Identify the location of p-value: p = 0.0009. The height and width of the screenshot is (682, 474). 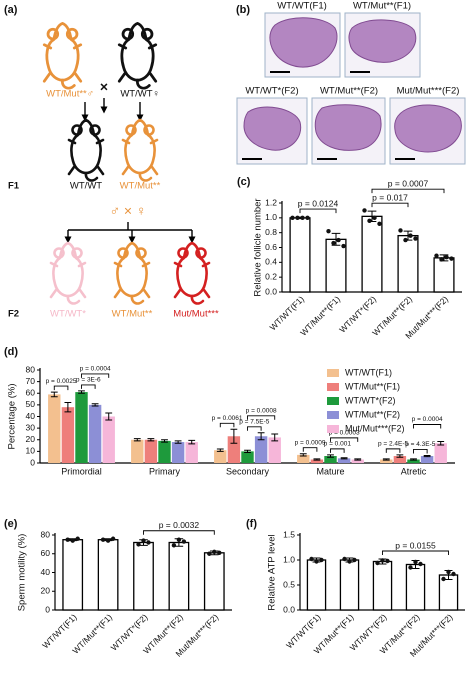
(310, 442).